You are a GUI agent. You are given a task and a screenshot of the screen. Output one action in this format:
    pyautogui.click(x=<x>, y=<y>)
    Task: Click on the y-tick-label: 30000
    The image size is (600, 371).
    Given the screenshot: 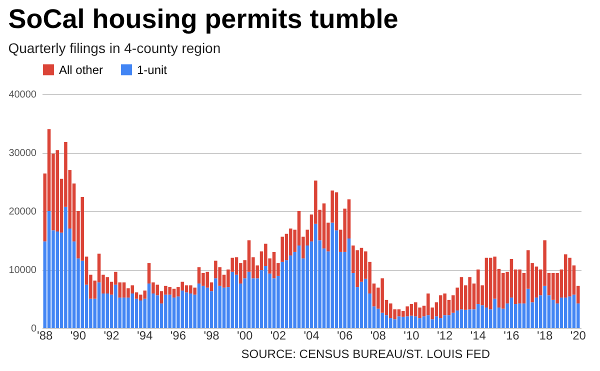 What is the action you would take?
    pyautogui.click(x=22, y=153)
    